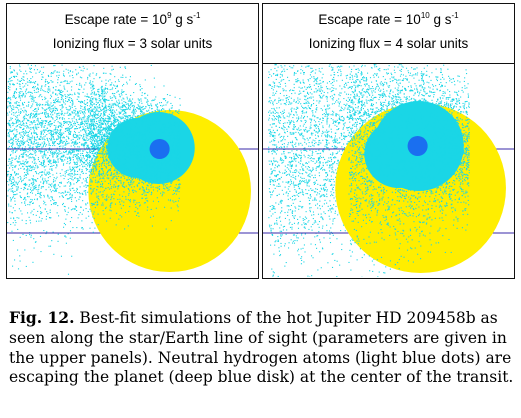 This screenshot has width=521, height=418. What do you see at coordinates (388, 19) in the screenshot?
I see `escape-rate-label: Escape rate = 1010 g s-1` at bounding box center [388, 19].